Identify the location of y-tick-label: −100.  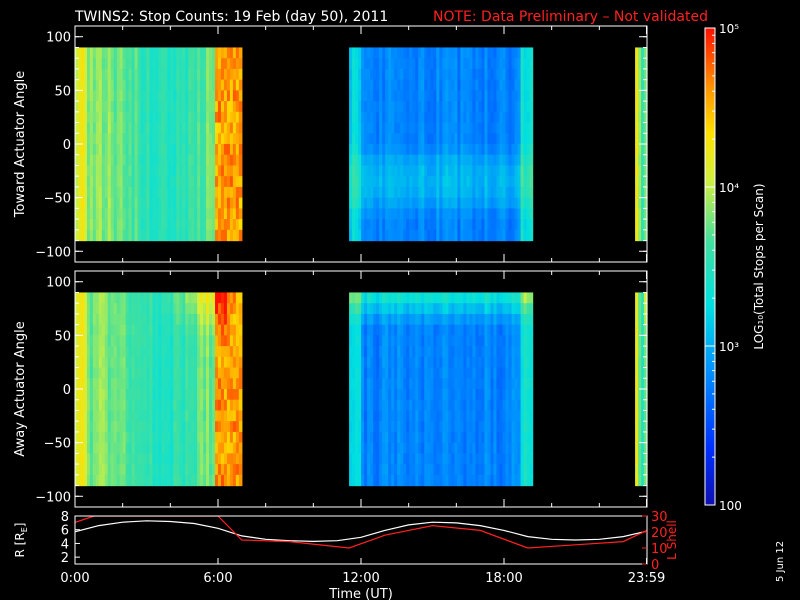
(53, 252).